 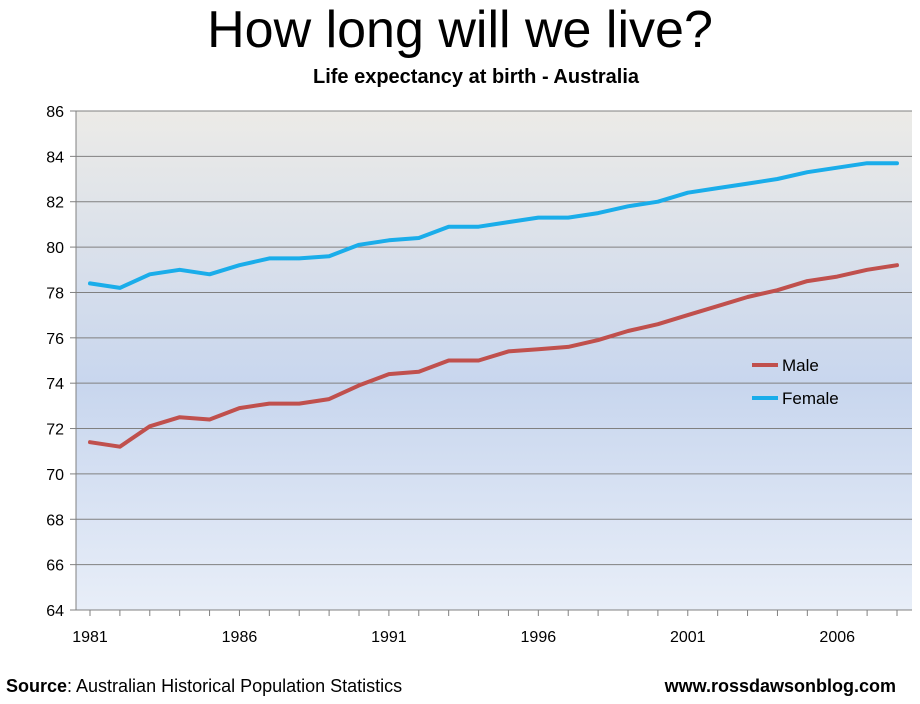 What do you see at coordinates (475, 77) in the screenshot?
I see `chart-title: Life expectancy at birth - Australia` at bounding box center [475, 77].